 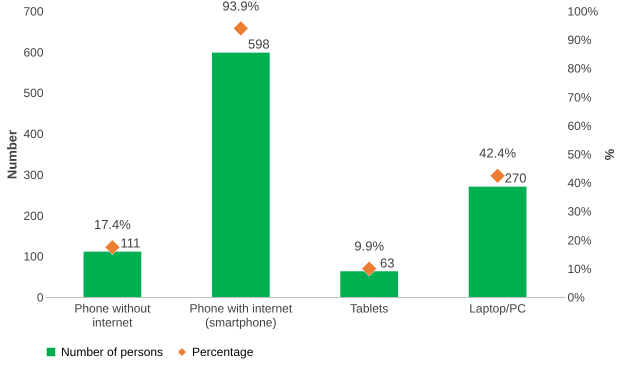 I want to click on x-tick-label: Phone without internet, so click(x=113, y=316).